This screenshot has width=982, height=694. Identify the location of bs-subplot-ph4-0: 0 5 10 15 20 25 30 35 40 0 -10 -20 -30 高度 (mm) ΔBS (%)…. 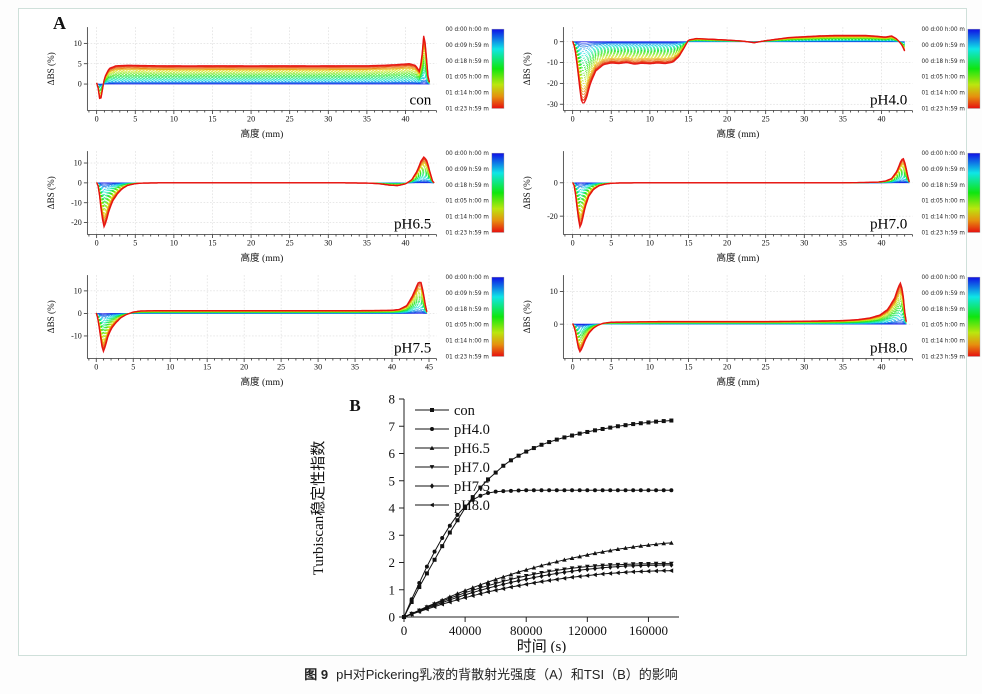
(750, 81).